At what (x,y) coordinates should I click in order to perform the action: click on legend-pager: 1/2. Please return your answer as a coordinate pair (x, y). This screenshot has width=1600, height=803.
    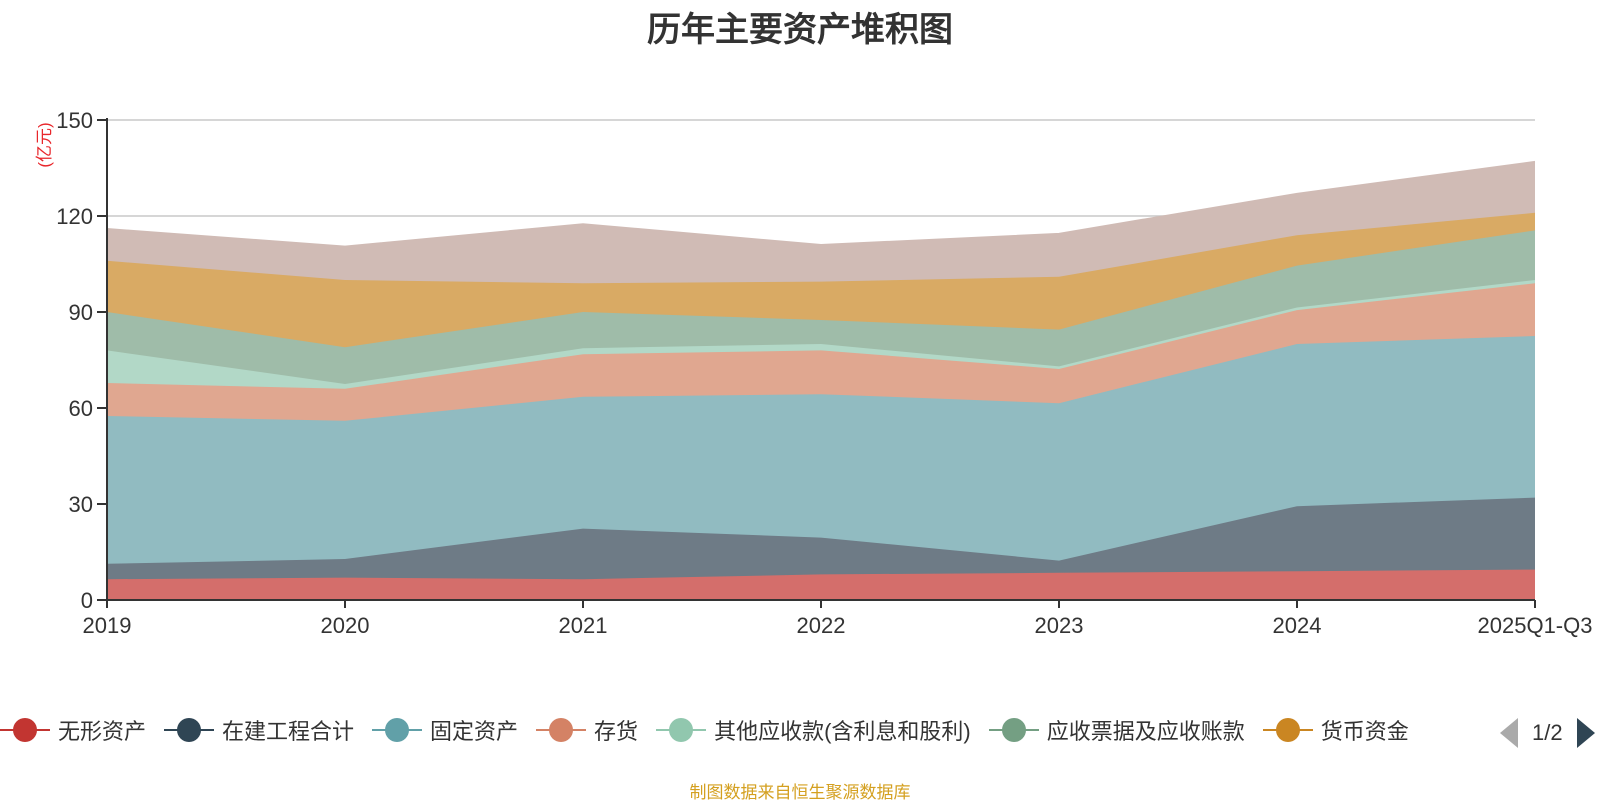
    Looking at the image, I should click on (1547, 733).